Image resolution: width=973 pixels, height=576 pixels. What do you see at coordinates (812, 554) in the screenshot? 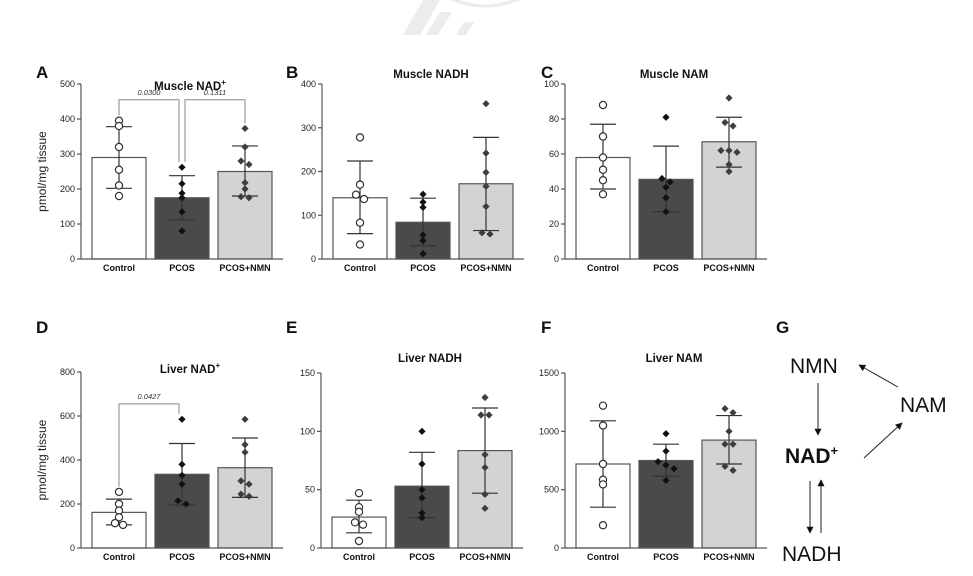
I see `node-nadh: NADH` at bounding box center [812, 554].